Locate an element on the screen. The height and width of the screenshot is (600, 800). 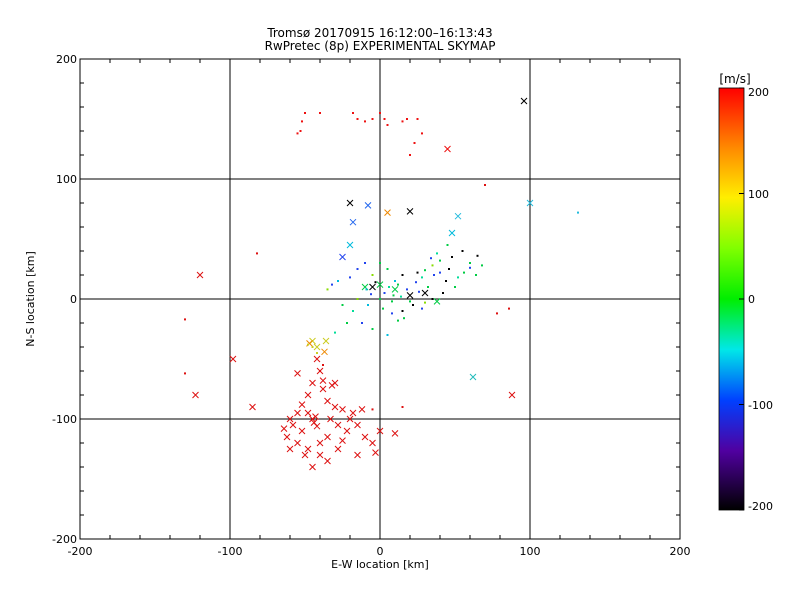
y-tick-label: 100 is located at coordinates (66, 179).